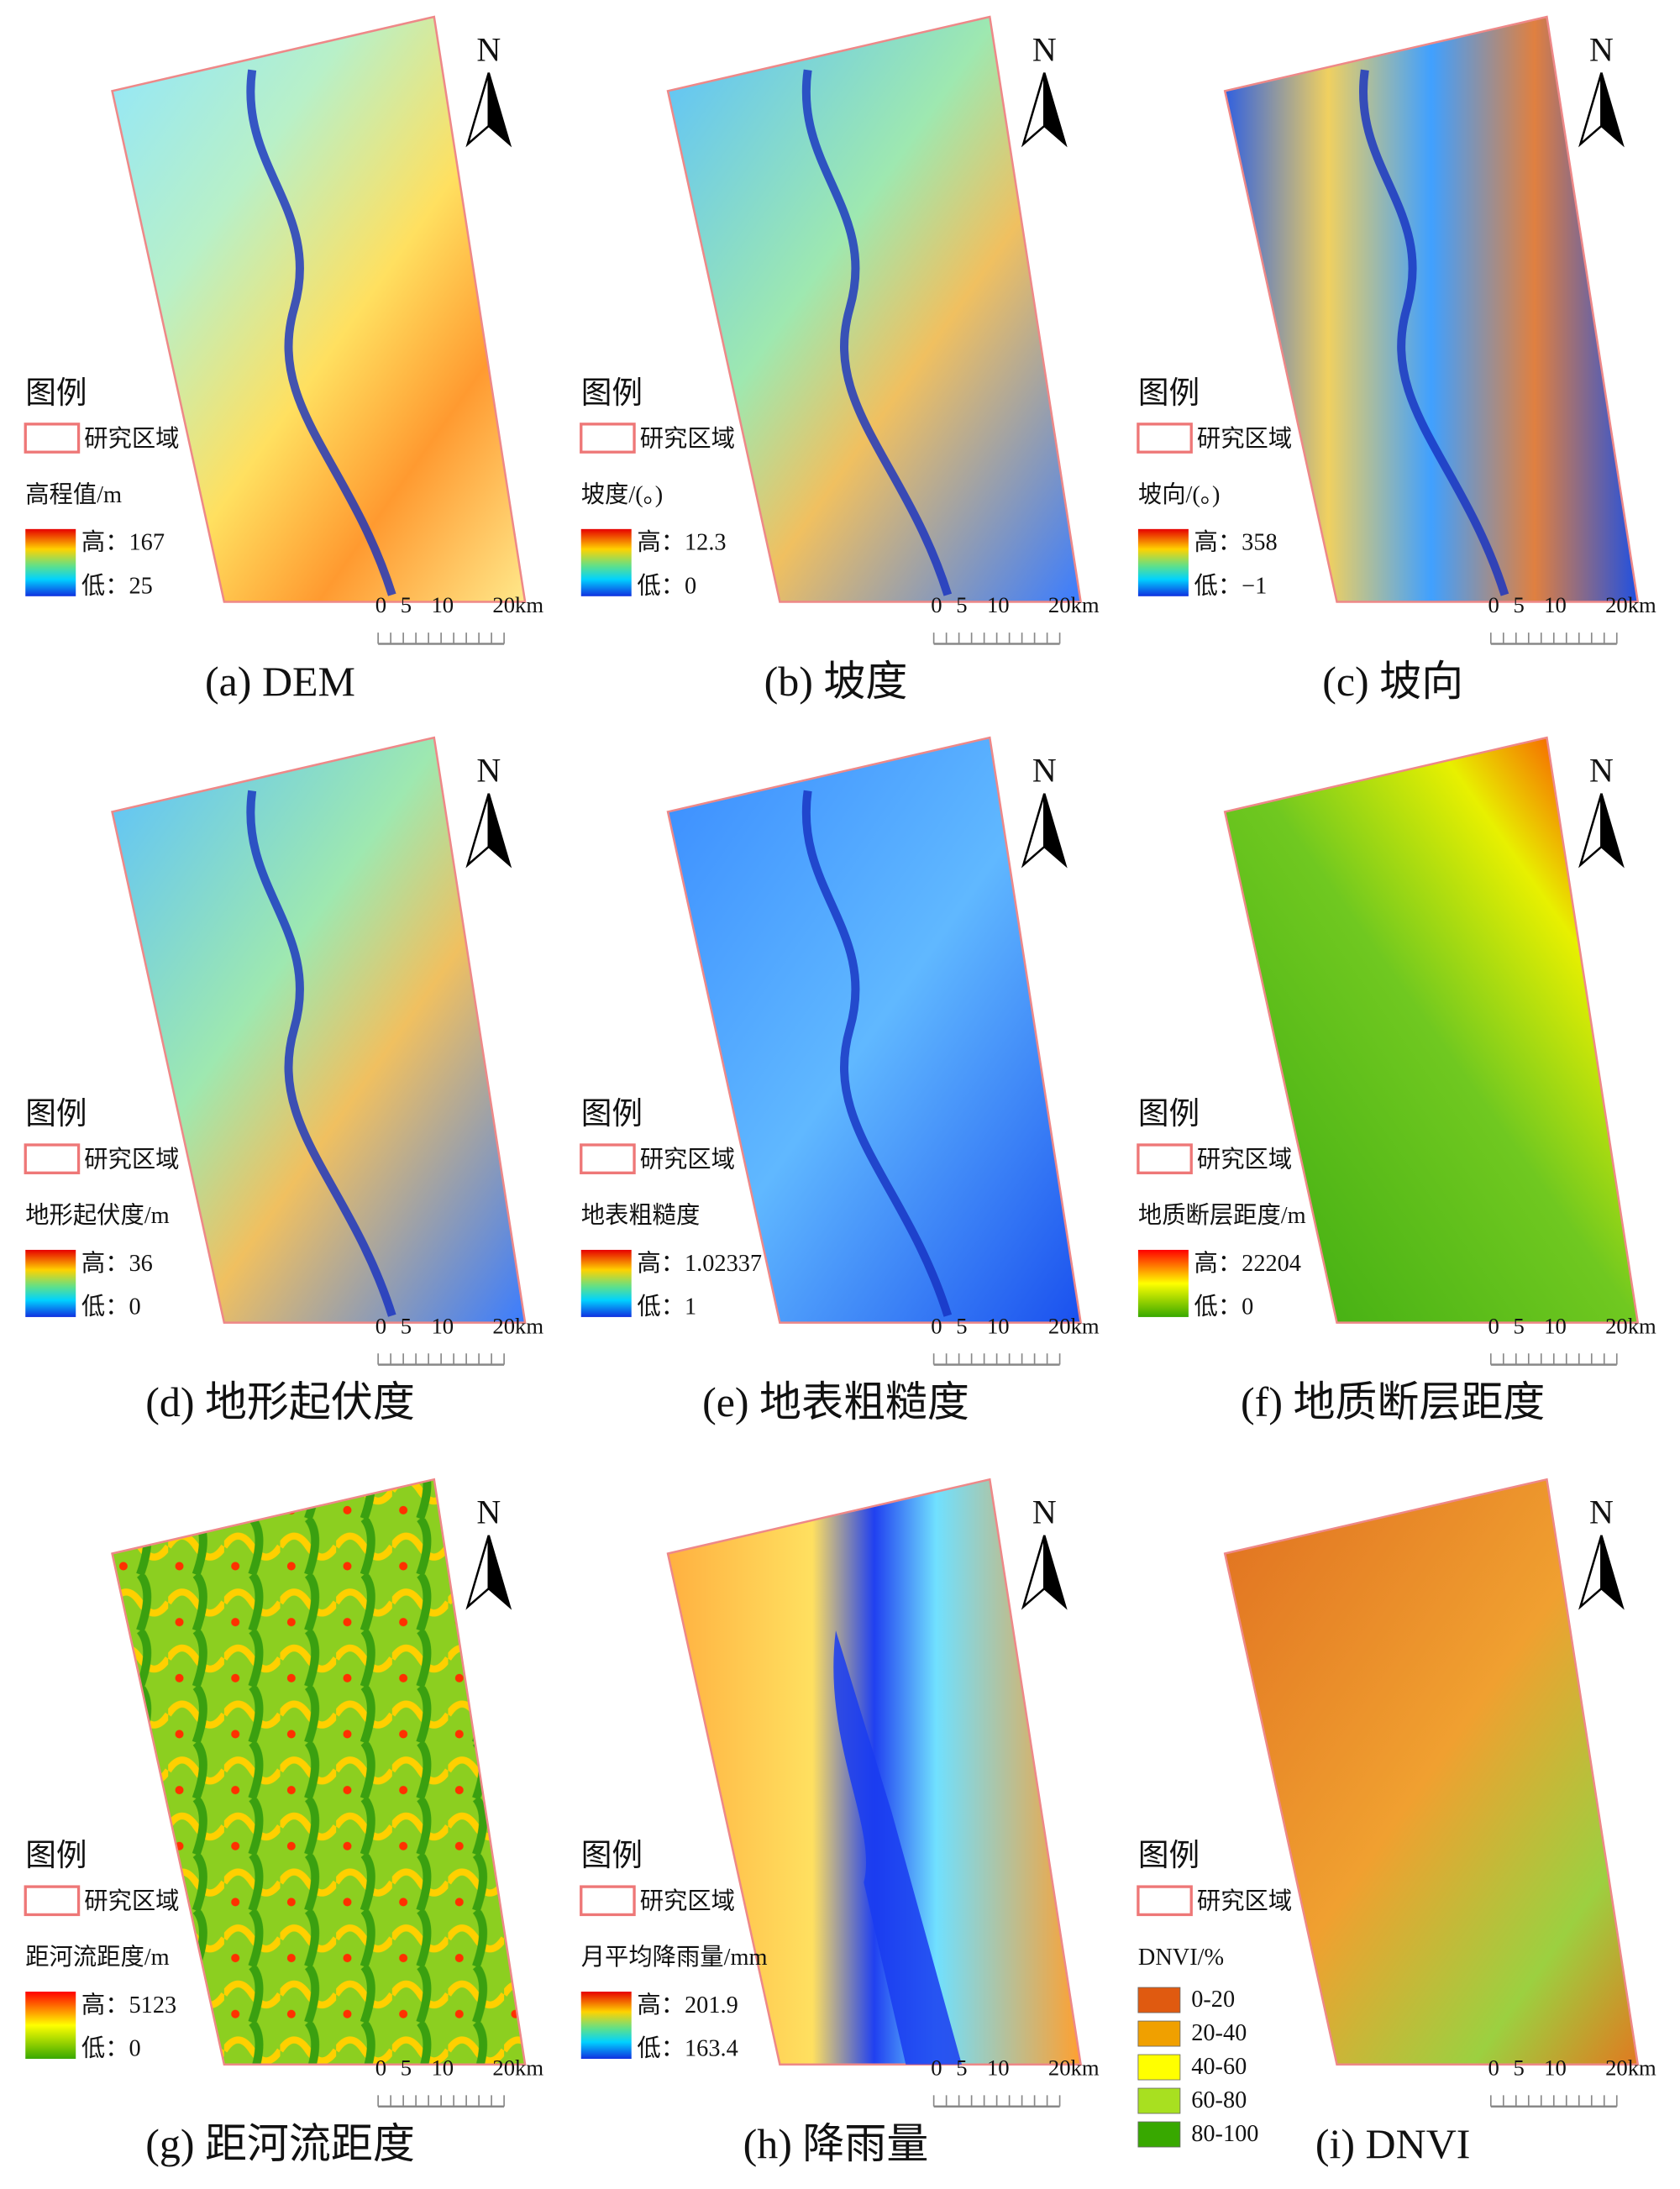 Image resolution: width=1680 pixels, height=2189 pixels. What do you see at coordinates (836, 681) in the screenshot?
I see `panel-caption: (b) 坡度` at bounding box center [836, 681].